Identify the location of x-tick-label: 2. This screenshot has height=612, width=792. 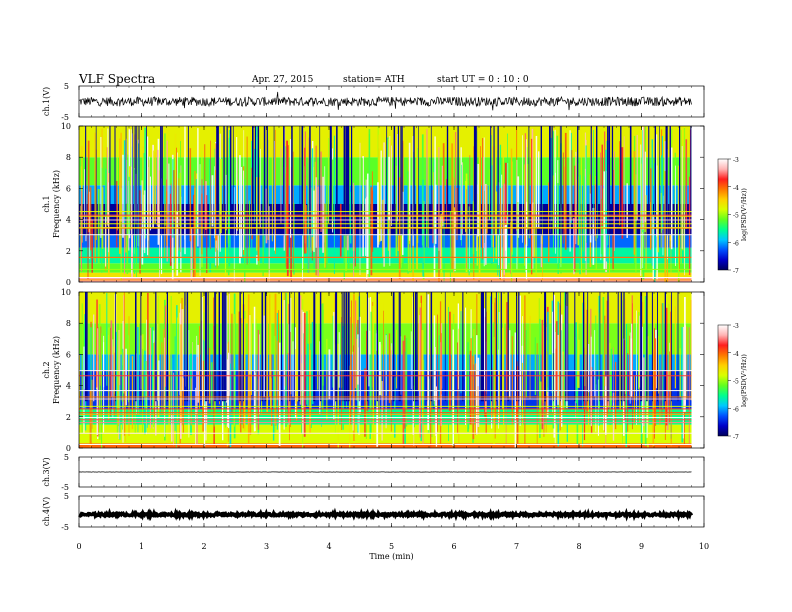
(203, 546).